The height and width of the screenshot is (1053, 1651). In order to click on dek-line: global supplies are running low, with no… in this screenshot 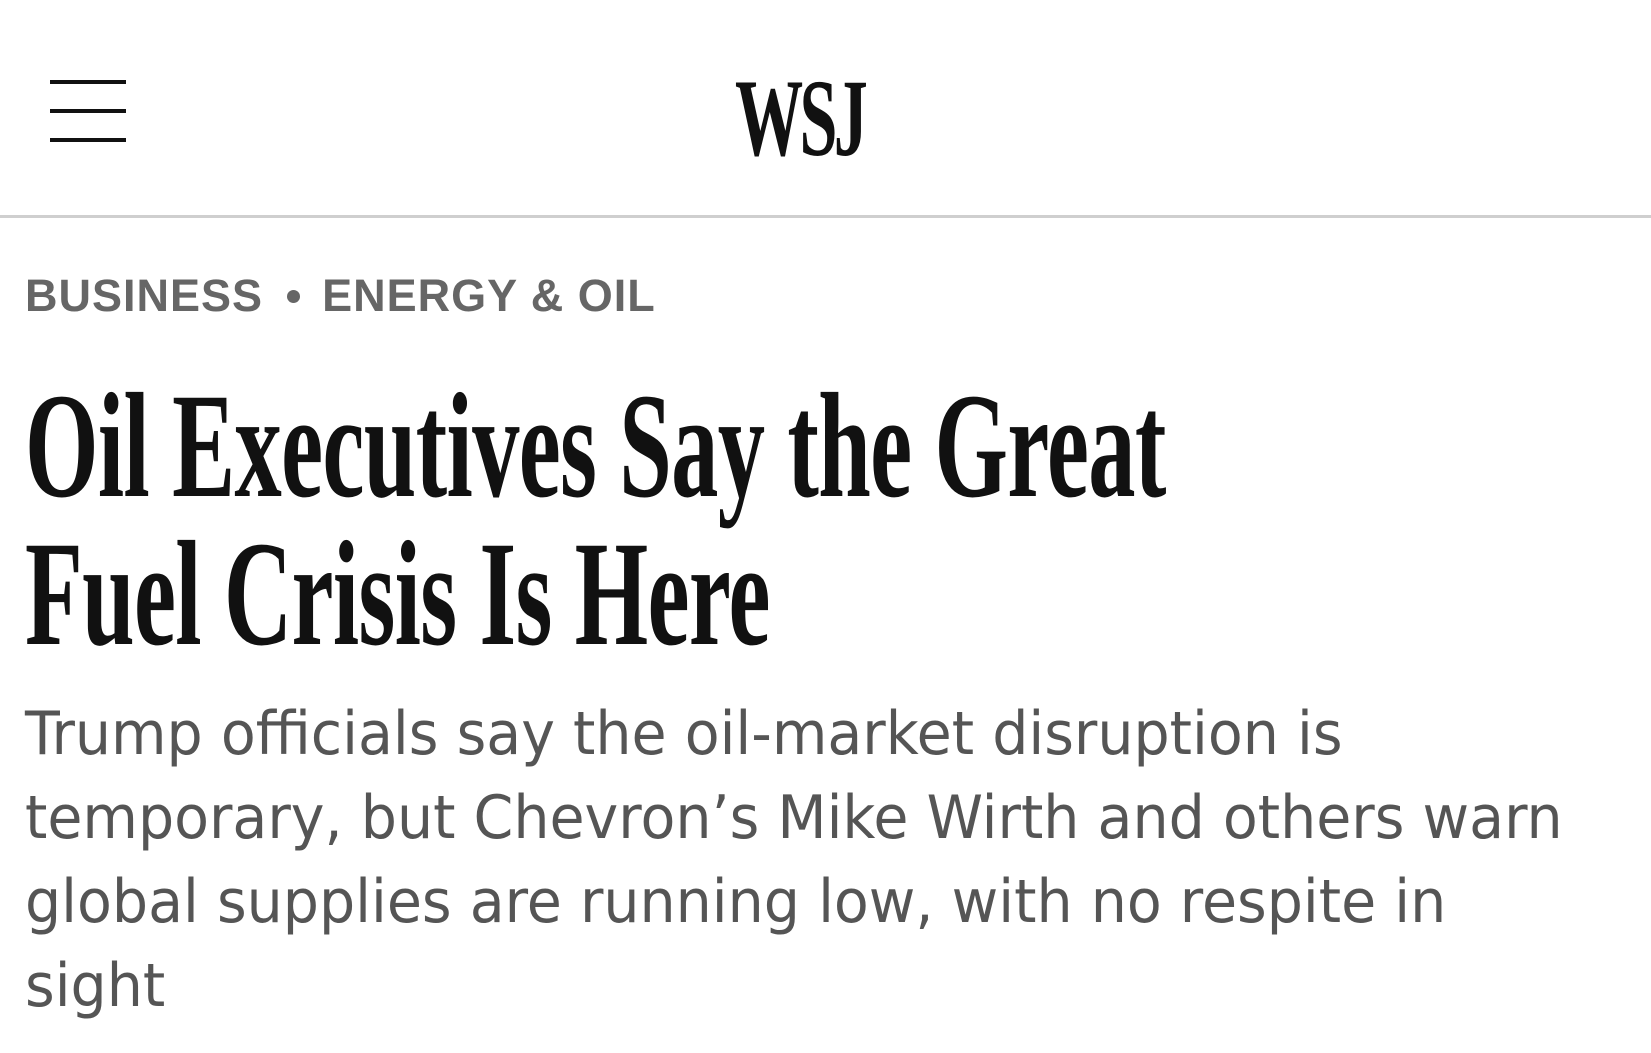, I will do `click(736, 902)`.